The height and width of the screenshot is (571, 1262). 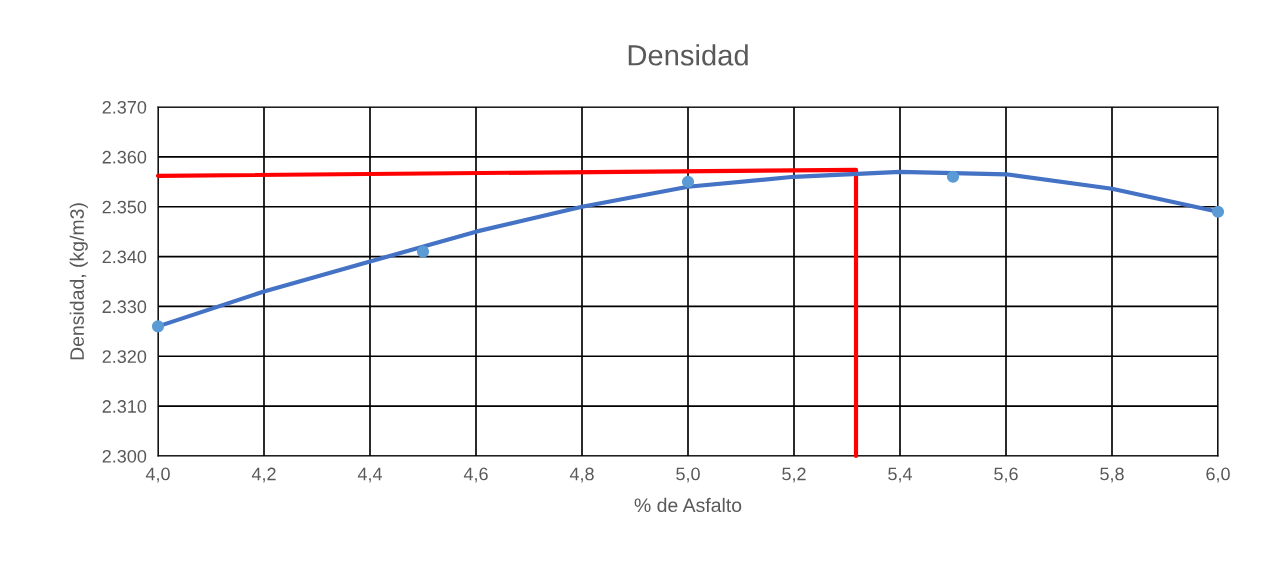 What do you see at coordinates (124, 406) in the screenshot?
I see `y-tick-label: 2.310` at bounding box center [124, 406].